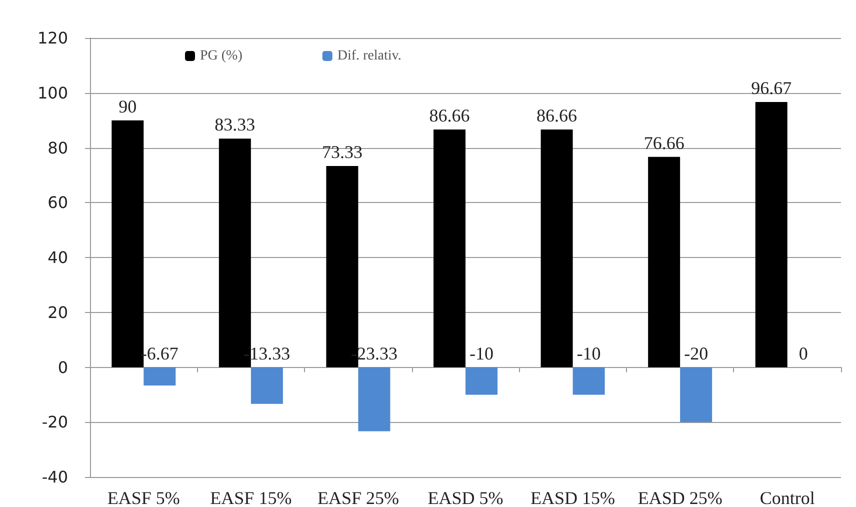 The height and width of the screenshot is (507, 856). Describe the element at coordinates (55, 422) in the screenshot. I see `y-tick-label: -20` at that location.